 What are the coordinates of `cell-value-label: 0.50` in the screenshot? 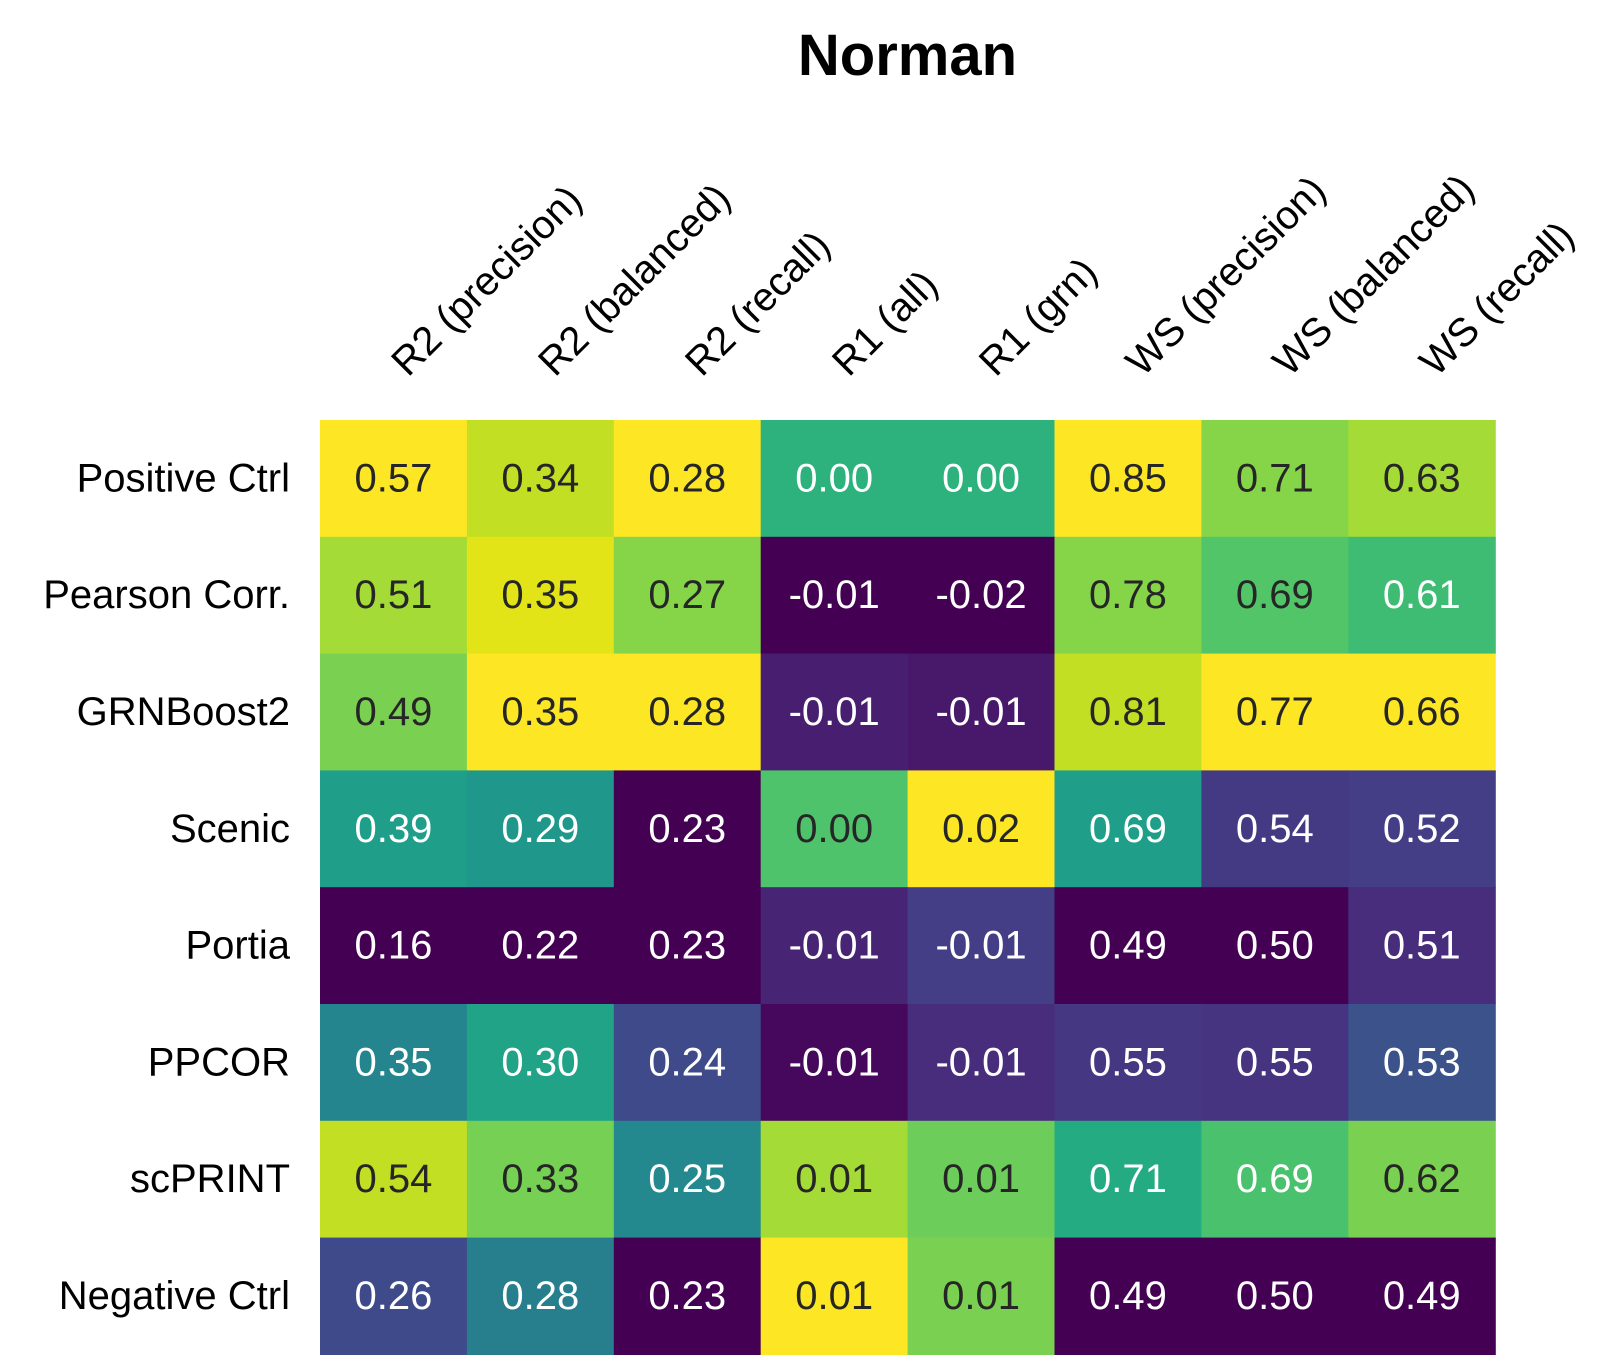 It's located at (1275, 946).